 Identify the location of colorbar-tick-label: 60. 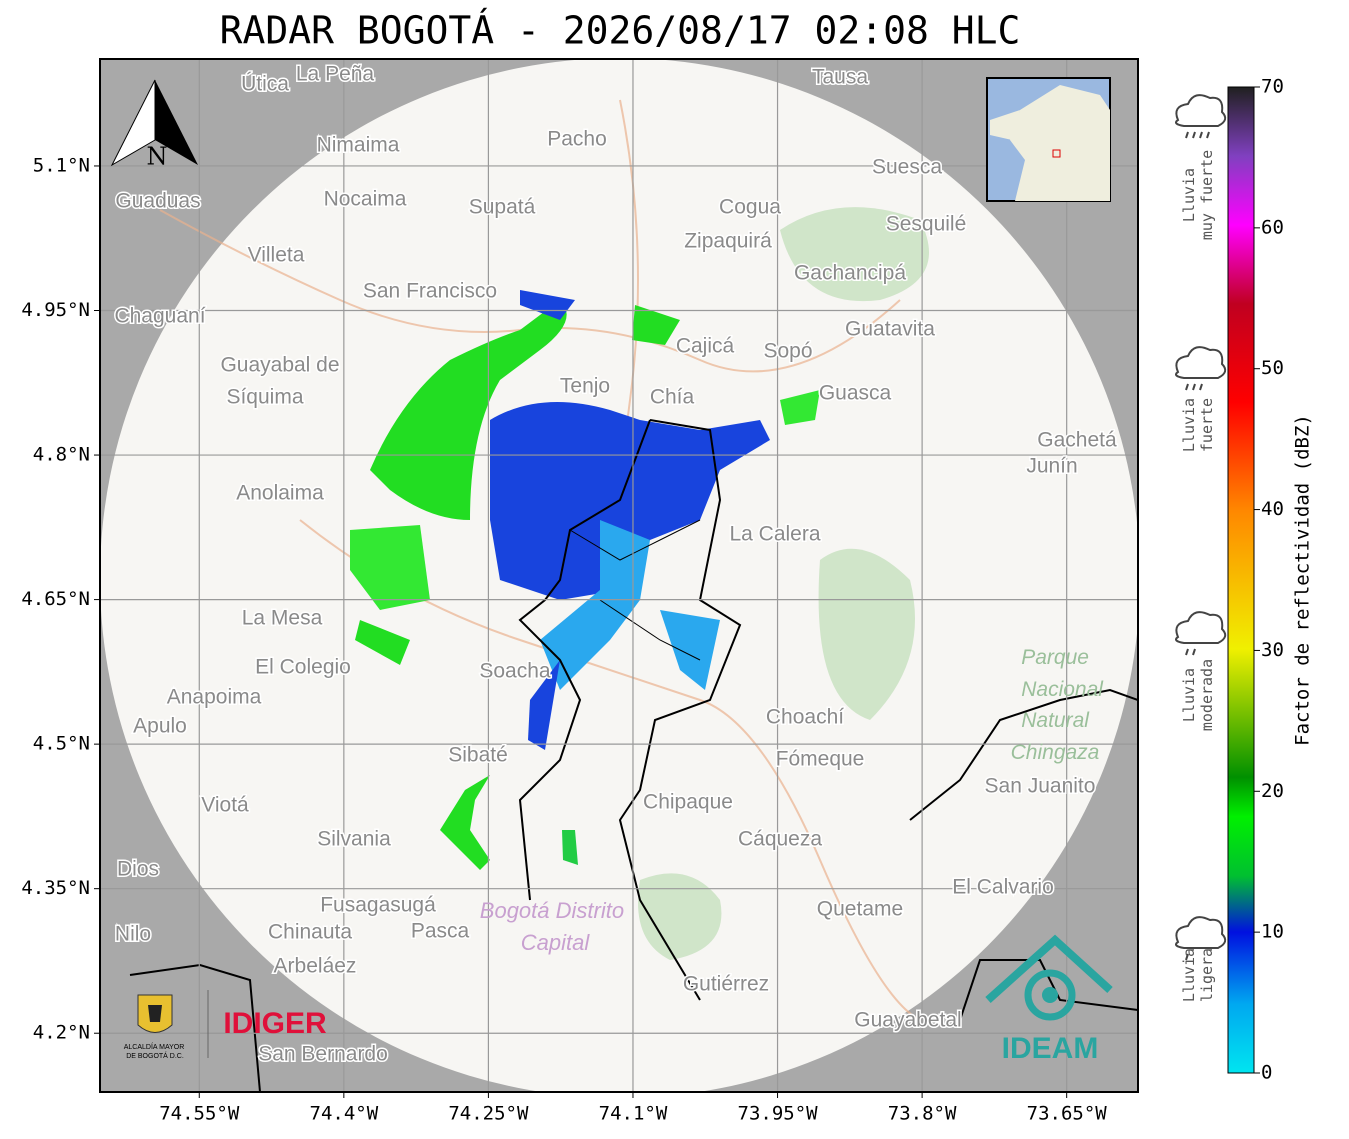
(1272, 227).